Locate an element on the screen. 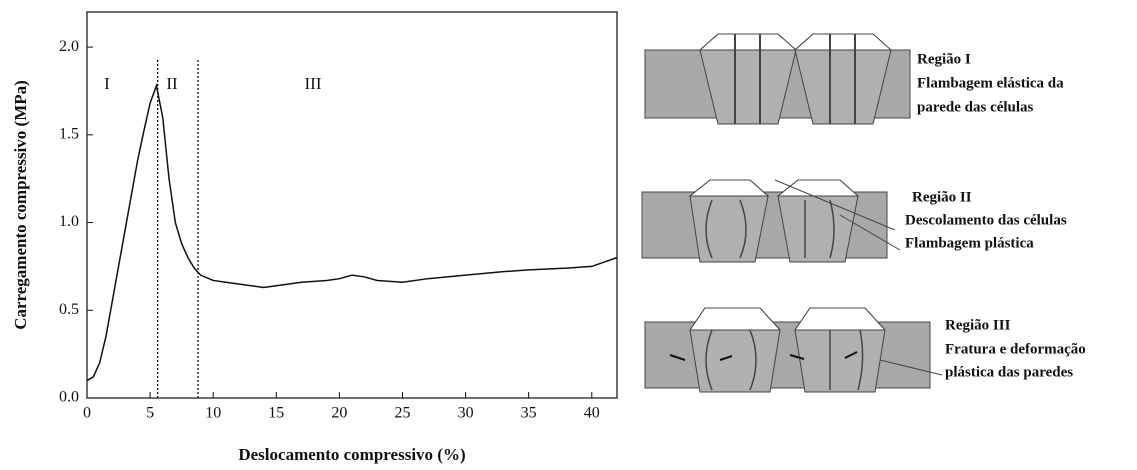 The image size is (1137, 470). x-tick-label: 35 is located at coordinates (529, 413).